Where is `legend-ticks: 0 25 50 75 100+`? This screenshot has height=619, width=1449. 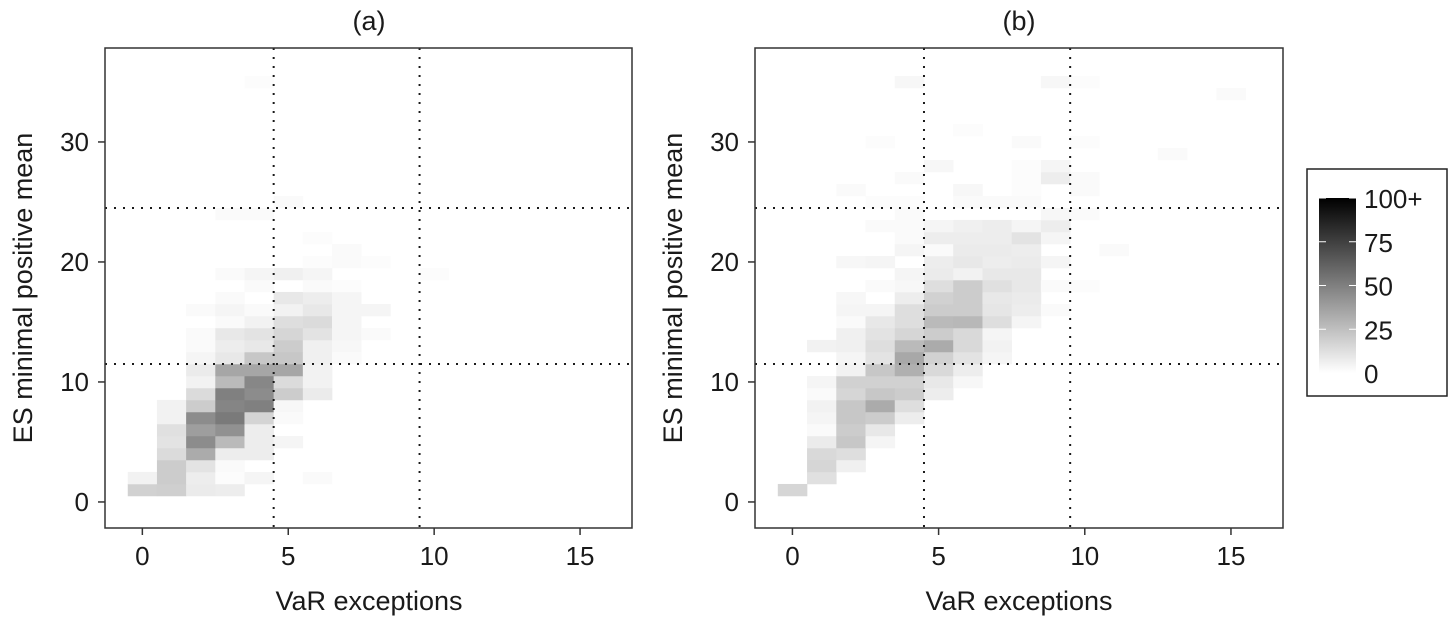
legend-ticks: 0 25 50 75 100+ is located at coordinates (1371, 286).